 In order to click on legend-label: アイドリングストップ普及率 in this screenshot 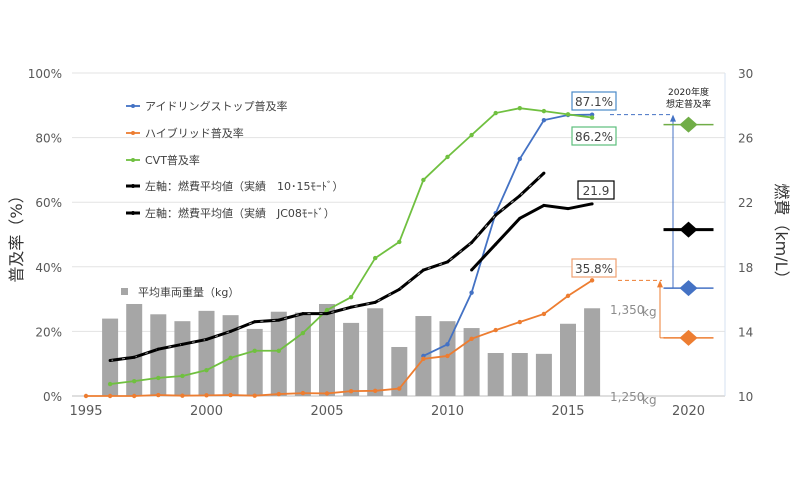, I will do `click(216, 106)`.